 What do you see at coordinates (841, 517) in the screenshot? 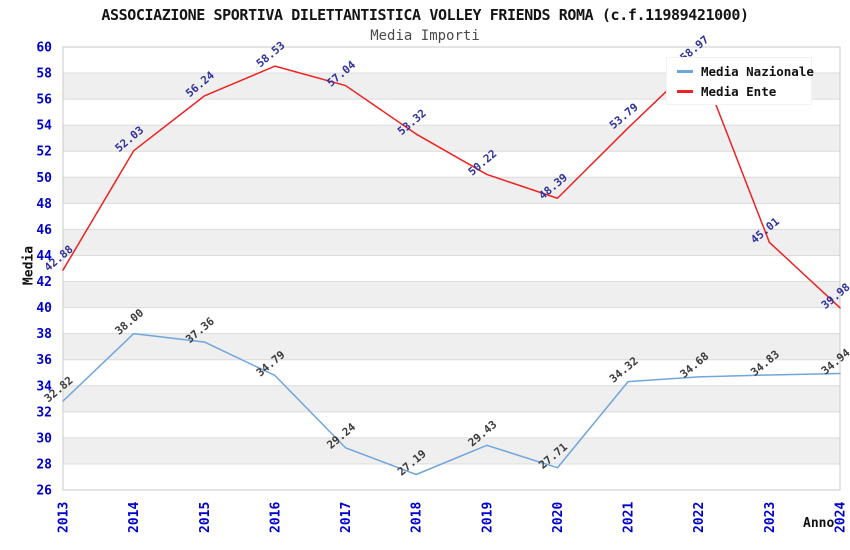
I see `x-tick-label: 2024` at bounding box center [841, 517].